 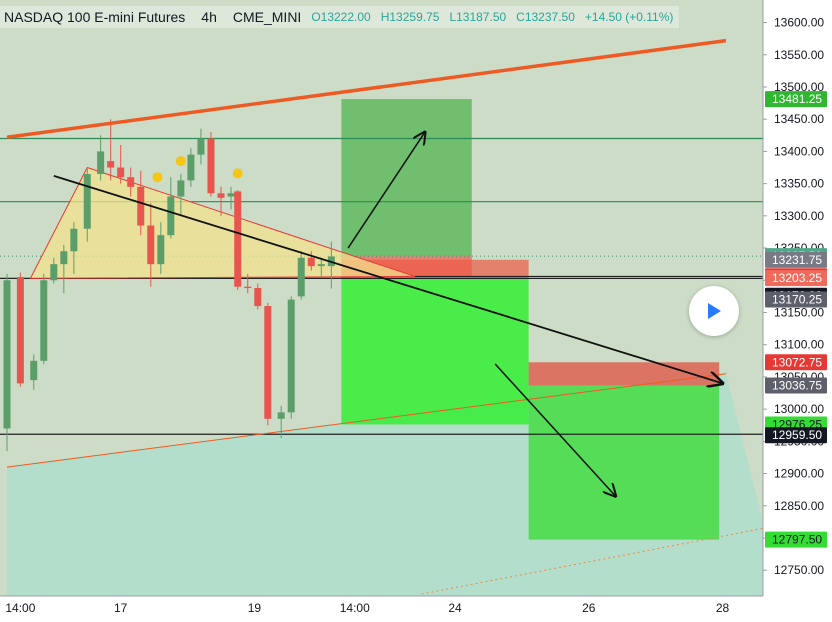 I want to click on time-axis-background, so click(x=416, y=609).